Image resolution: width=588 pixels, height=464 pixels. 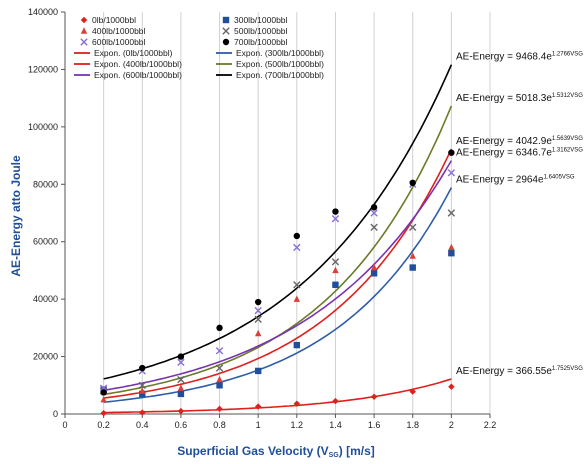 What do you see at coordinates (277, 396) in the screenshot?
I see `trend-line` at bounding box center [277, 396].